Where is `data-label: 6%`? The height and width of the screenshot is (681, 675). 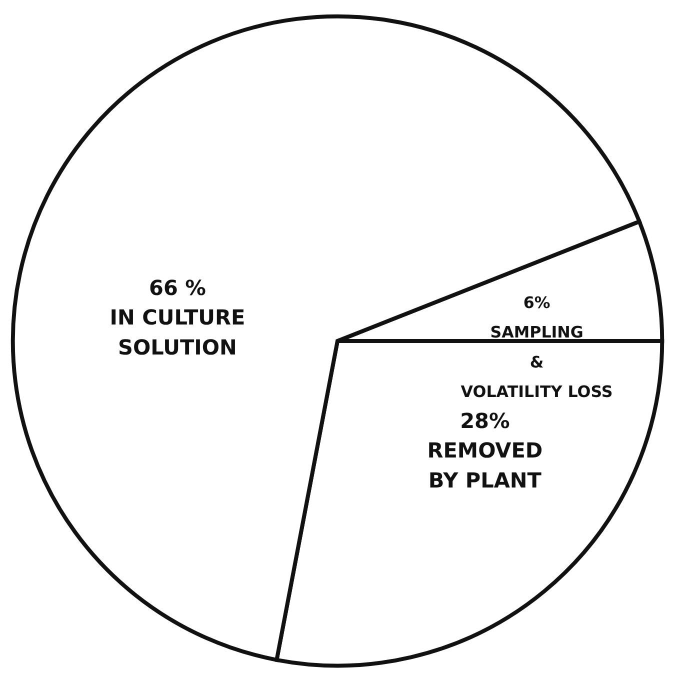 data-label: 6% is located at coordinates (536, 302).